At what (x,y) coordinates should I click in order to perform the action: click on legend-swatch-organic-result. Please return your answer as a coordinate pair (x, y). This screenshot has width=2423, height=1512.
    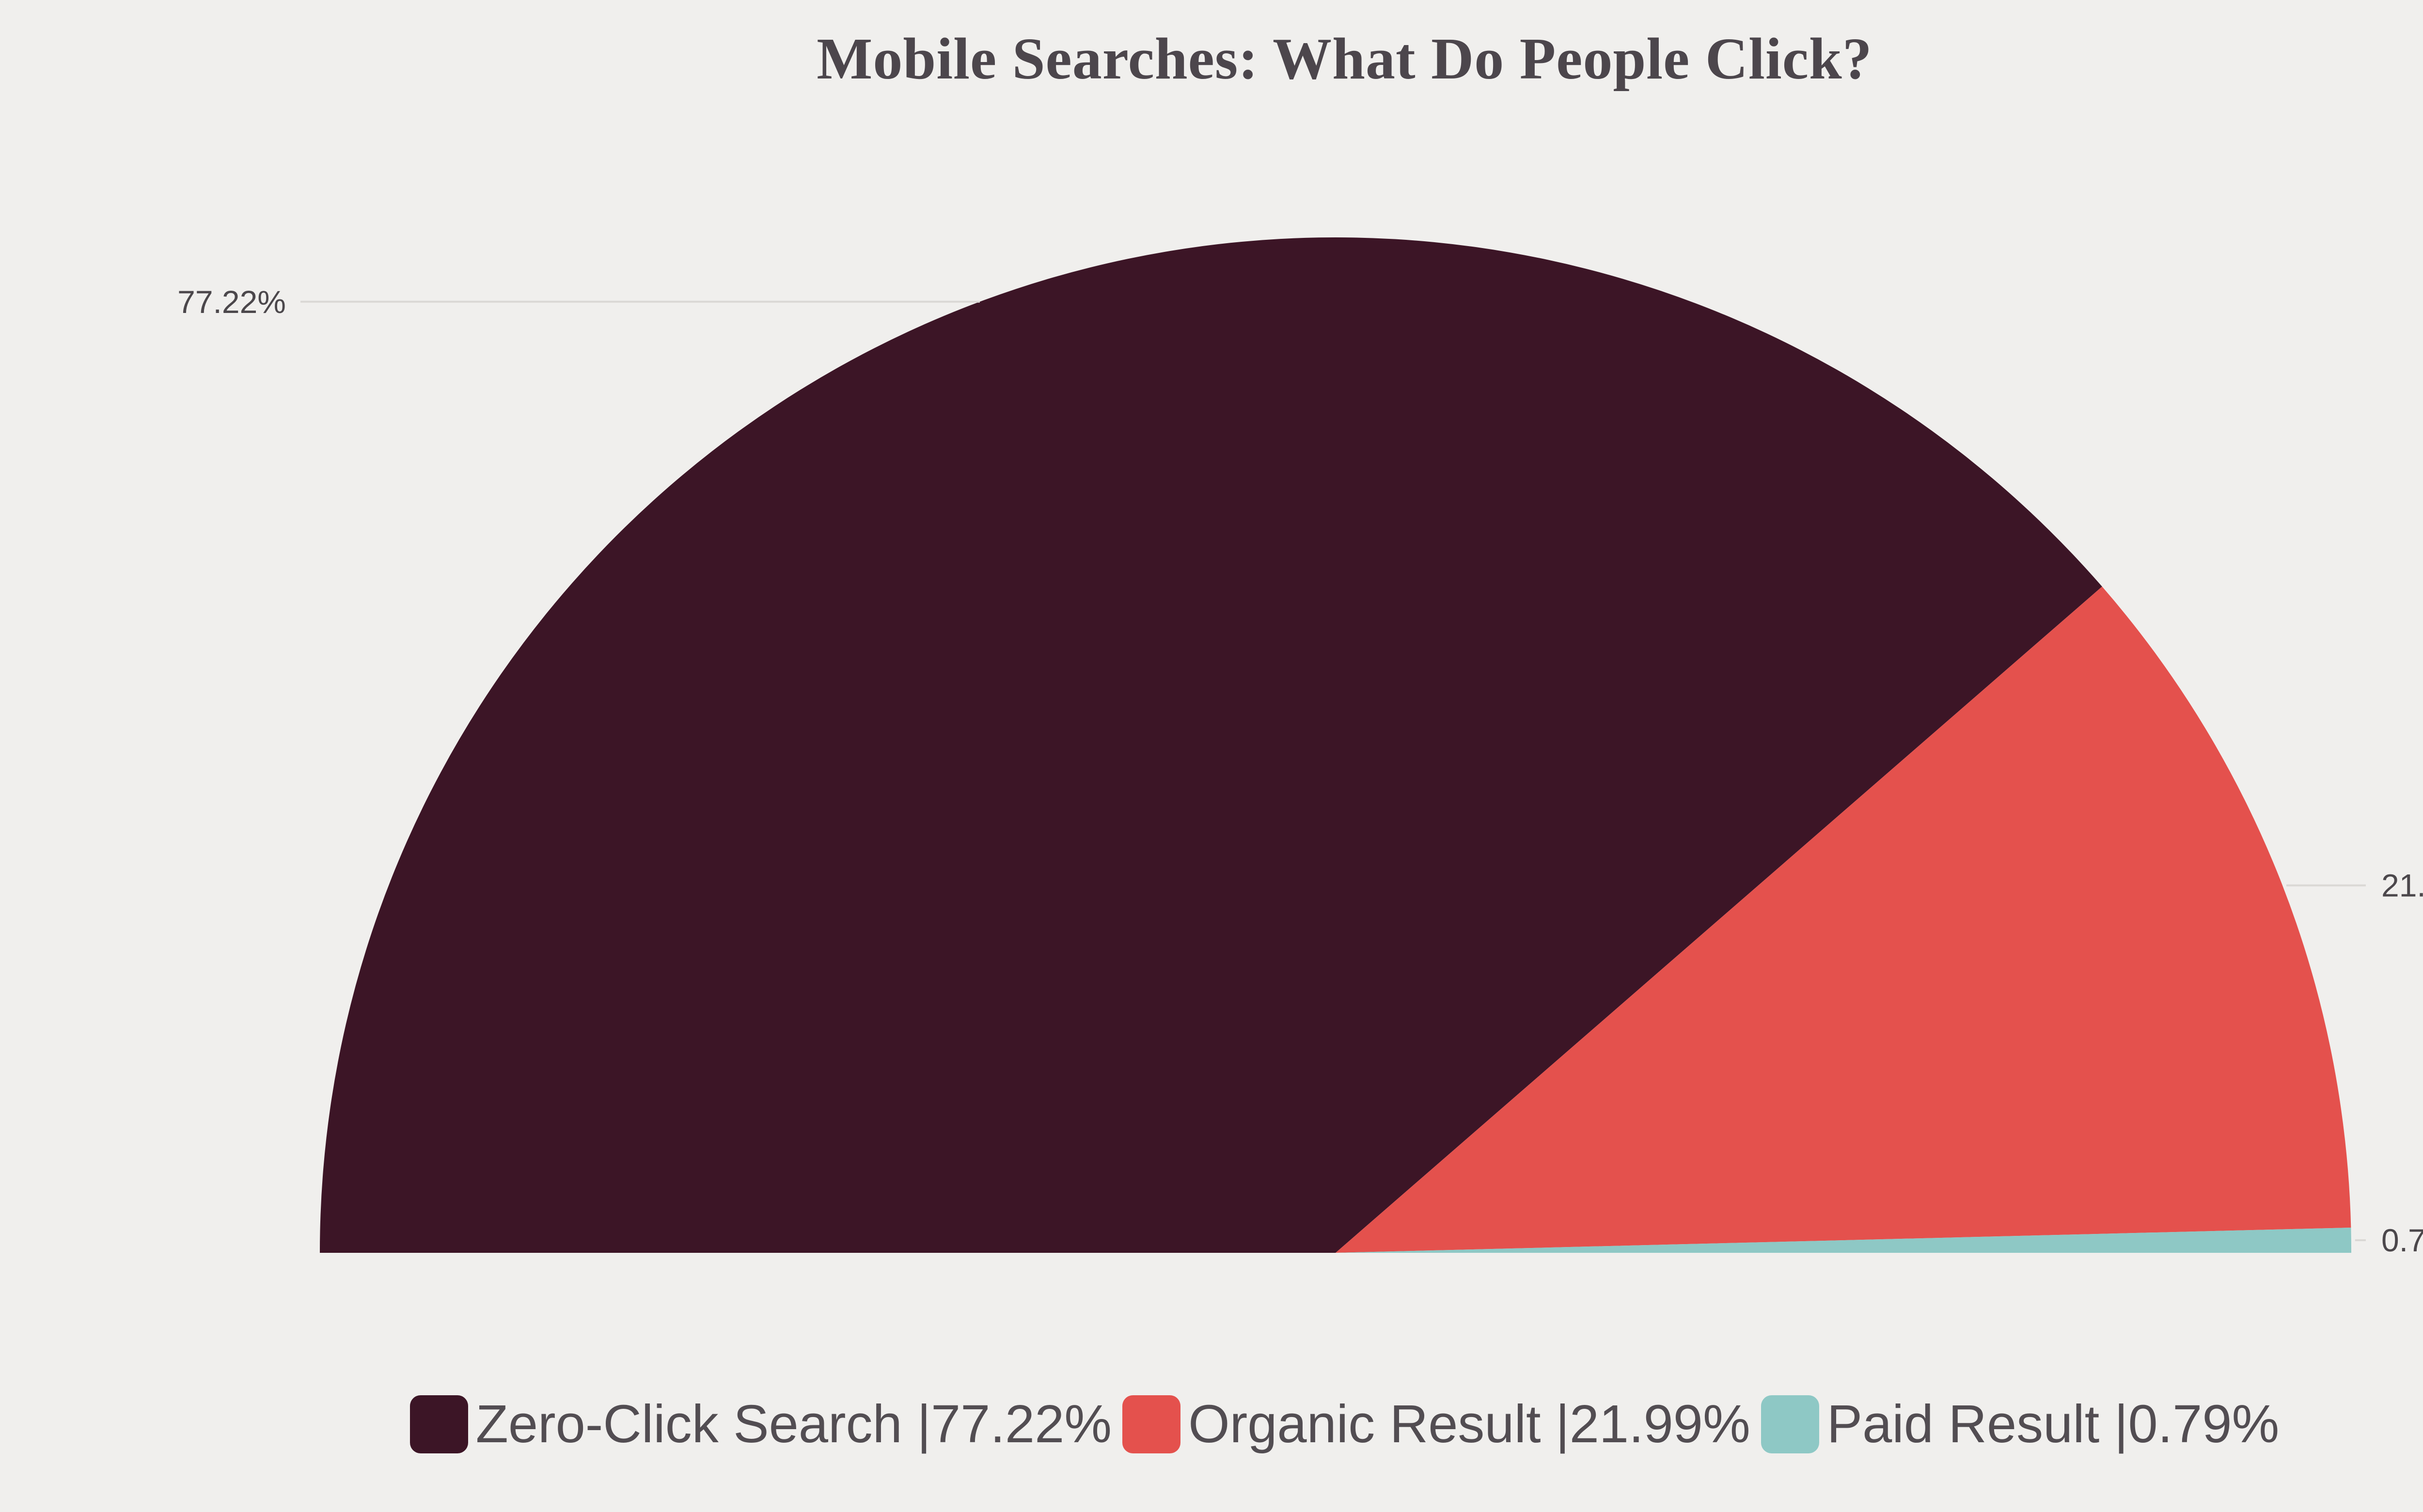
    Looking at the image, I should click on (1151, 1424).